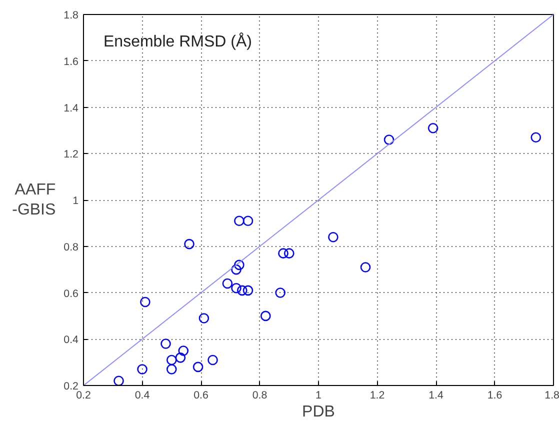 Image resolution: width=559 pixels, height=425 pixels. What do you see at coordinates (551, 396) in the screenshot?
I see `x-tick-label: 1.8` at bounding box center [551, 396].